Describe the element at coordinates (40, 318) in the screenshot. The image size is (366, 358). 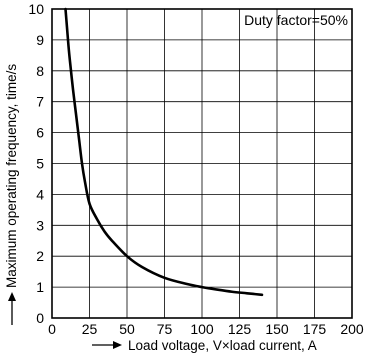
I see `y-tick-label: 0` at that location.